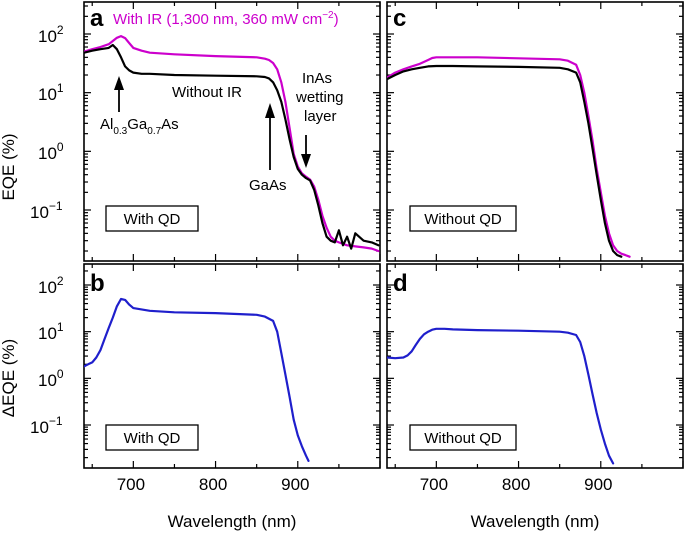 The image size is (685, 535). Describe the element at coordinates (51, 331) in the screenshot. I see `y-tick-label-b-10: 10¹` at that location.